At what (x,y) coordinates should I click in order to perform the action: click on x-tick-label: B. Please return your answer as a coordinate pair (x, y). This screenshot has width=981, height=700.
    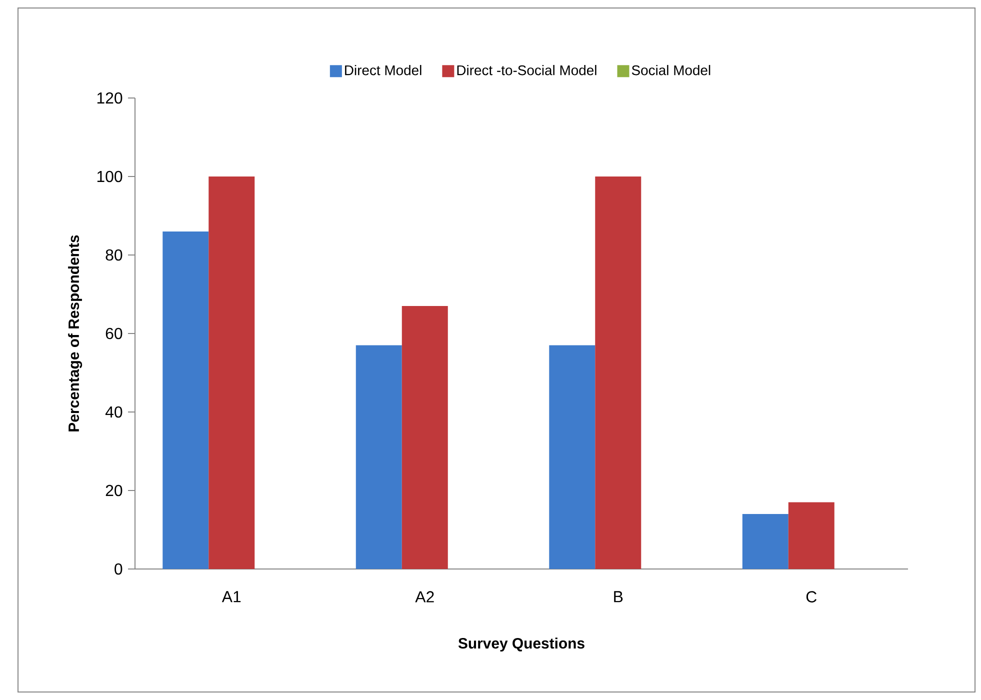
    Looking at the image, I should click on (618, 596).